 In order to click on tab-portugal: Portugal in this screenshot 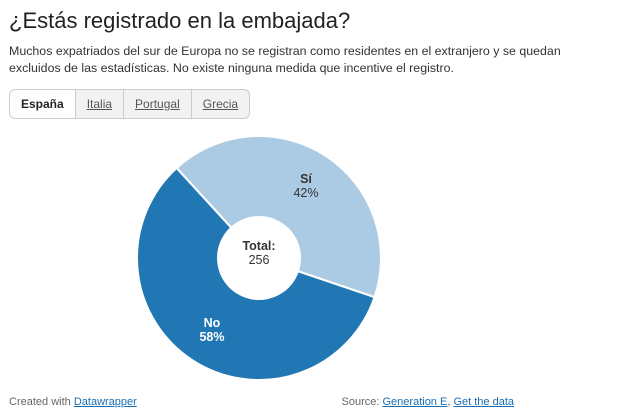, I will do `click(157, 104)`.